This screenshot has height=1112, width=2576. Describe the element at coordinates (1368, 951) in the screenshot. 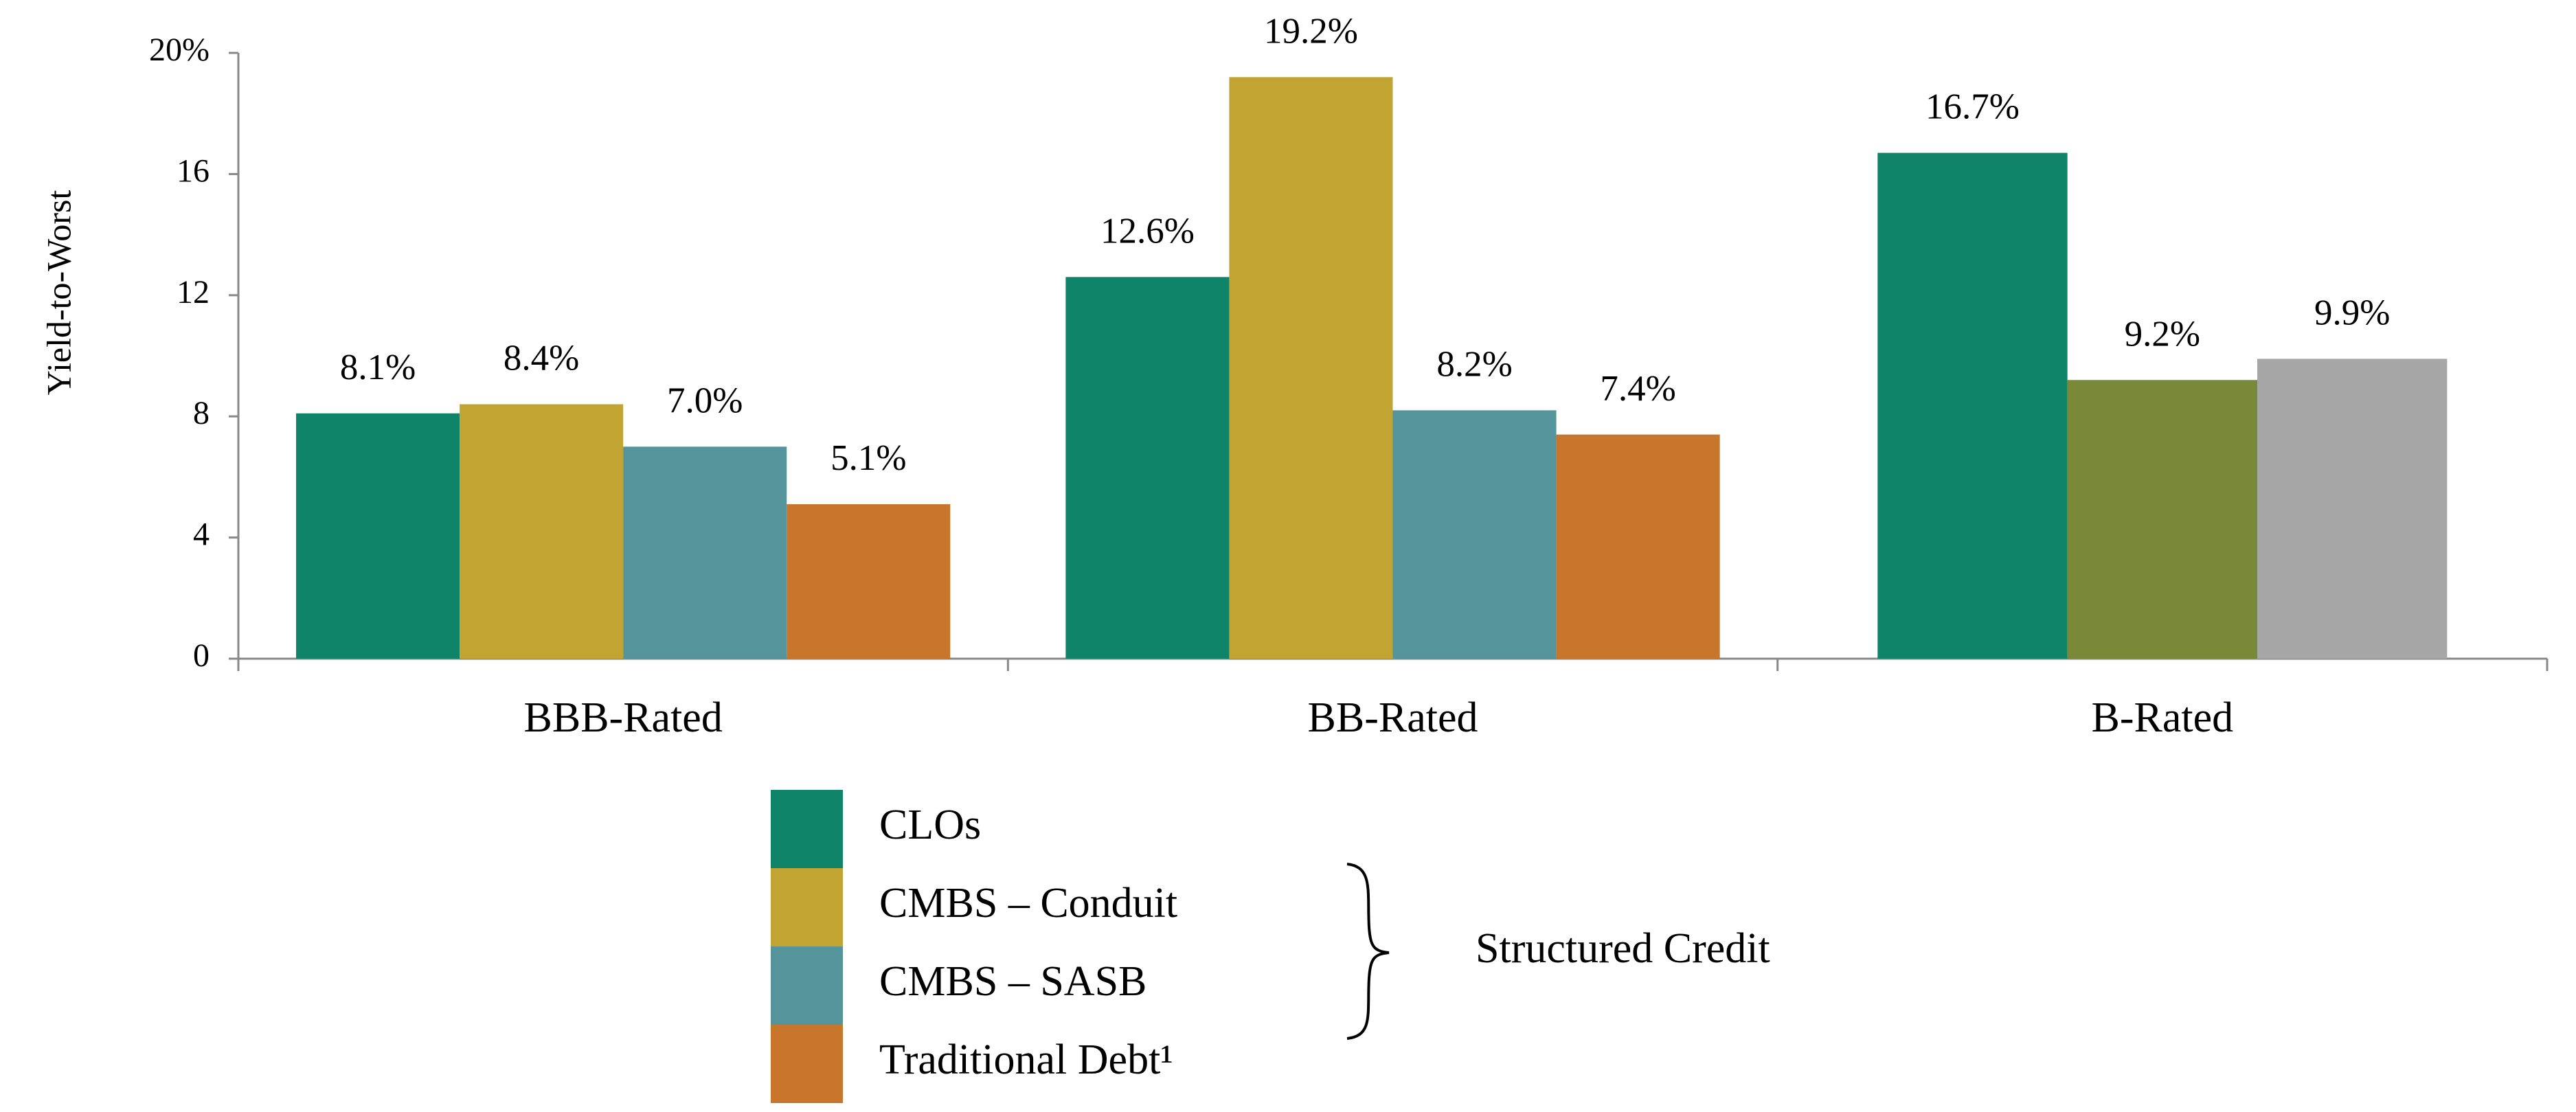

I see `legend-bracket` at that location.